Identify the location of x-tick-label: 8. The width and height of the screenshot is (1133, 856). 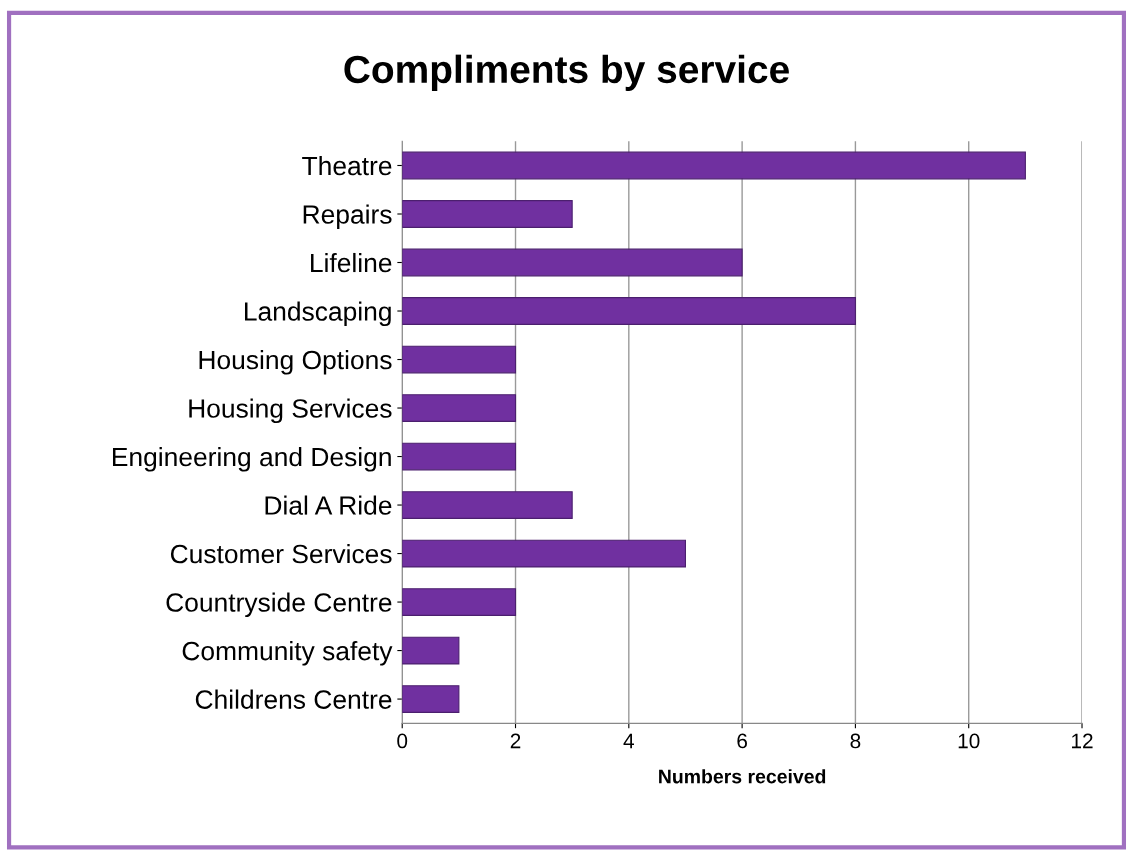
(855, 741).